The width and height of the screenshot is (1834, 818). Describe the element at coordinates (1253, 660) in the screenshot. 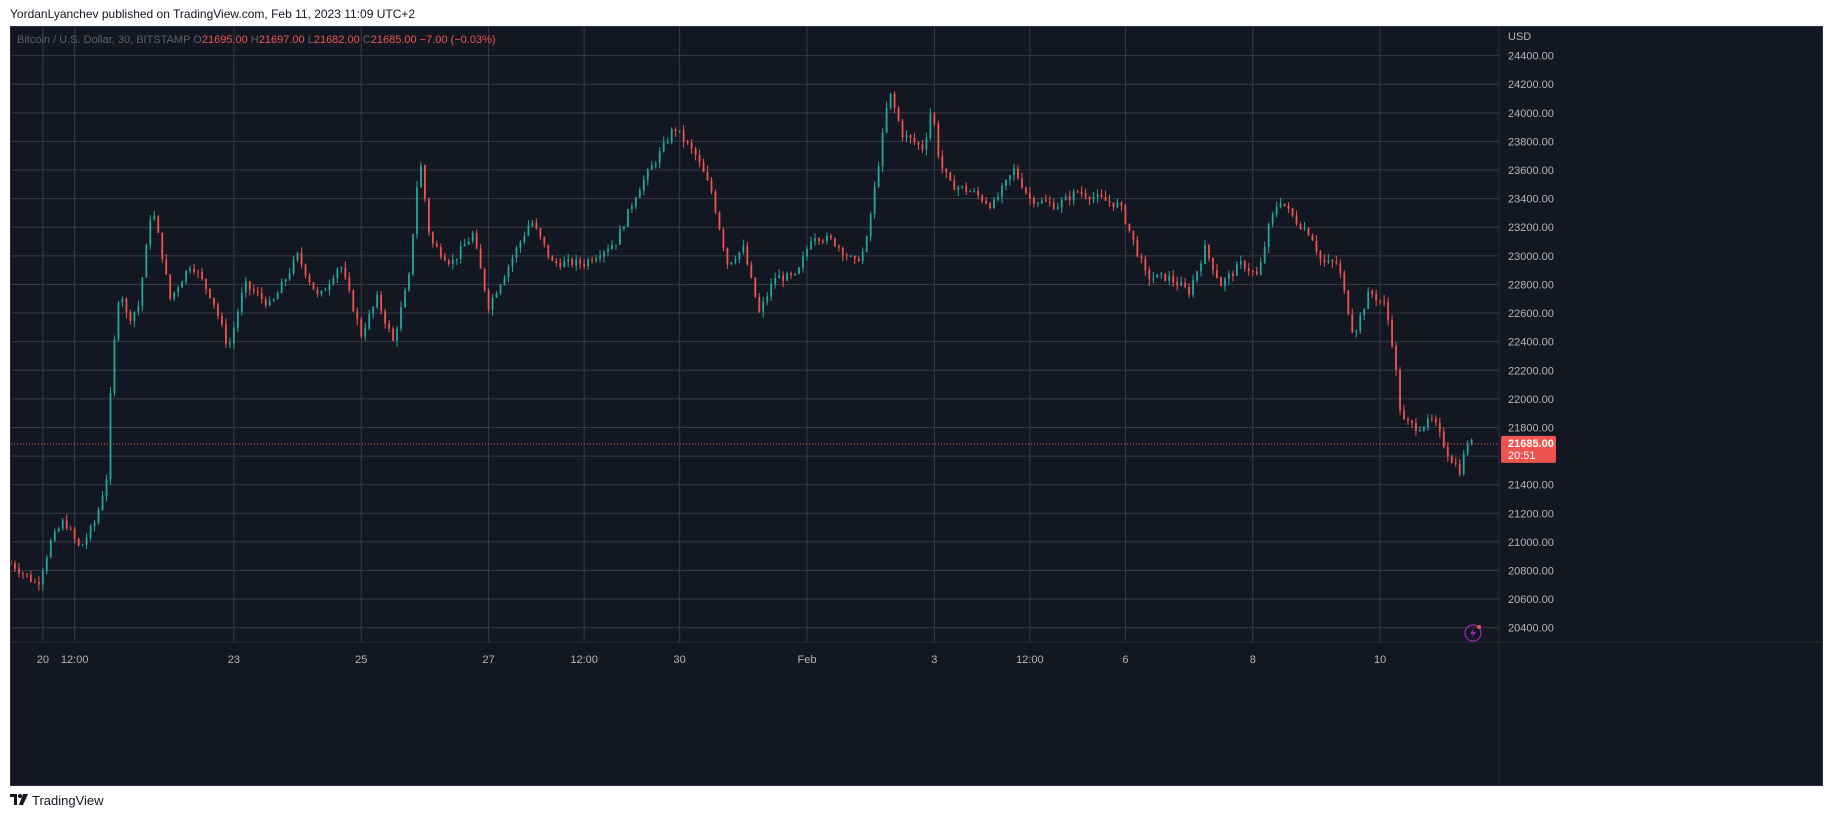

I see `x-tick-label: 8` at that location.